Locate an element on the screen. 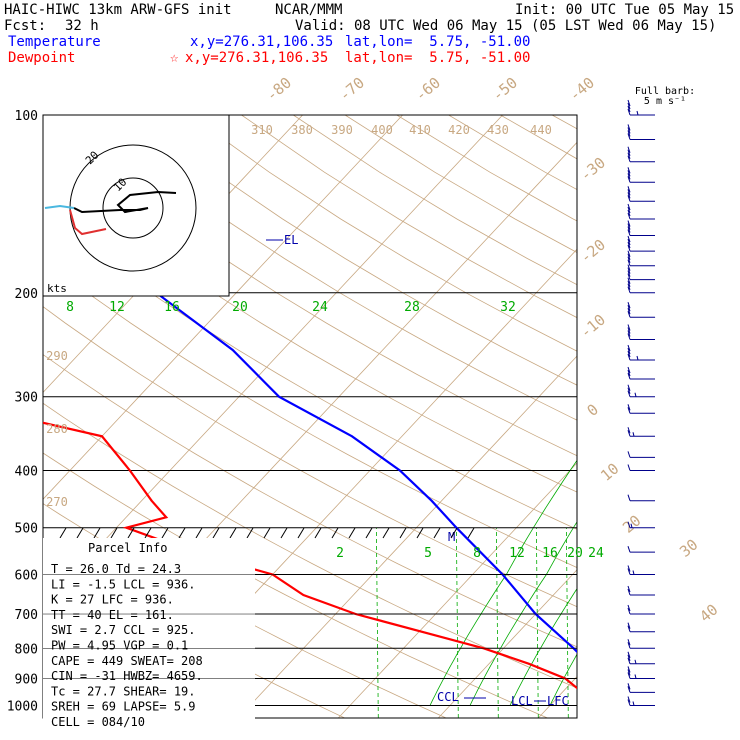  dry-adiabat-label: 380 is located at coordinates (302, 130).